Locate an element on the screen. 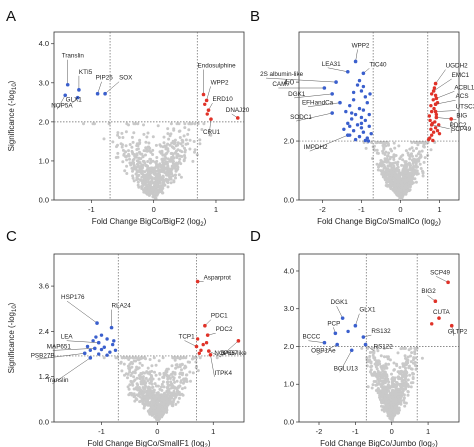 Image resolution: width=474 pixels, height=447 pixels. x-tick-label: 0 is located at coordinates (157, 431).